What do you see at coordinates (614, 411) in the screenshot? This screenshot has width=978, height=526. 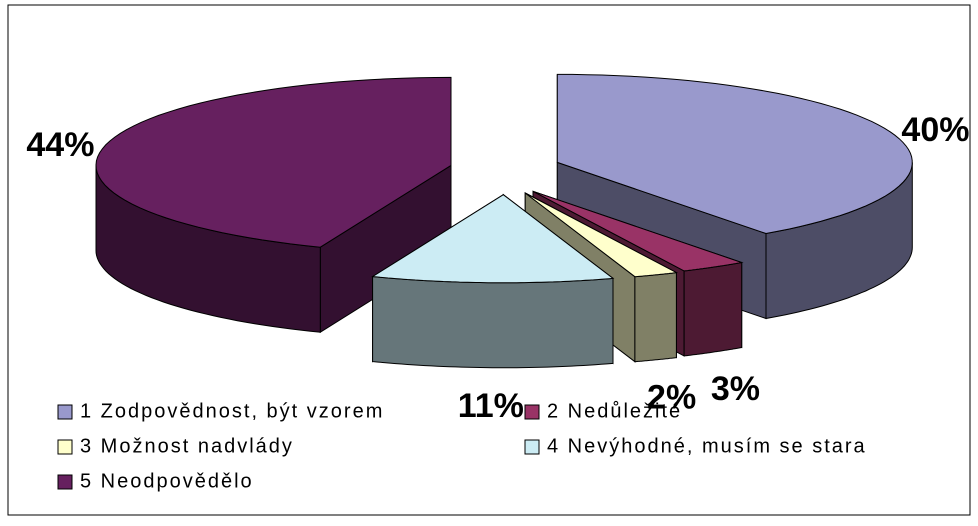 I see `legend-label: 2 Nedůležité` at bounding box center [614, 411].